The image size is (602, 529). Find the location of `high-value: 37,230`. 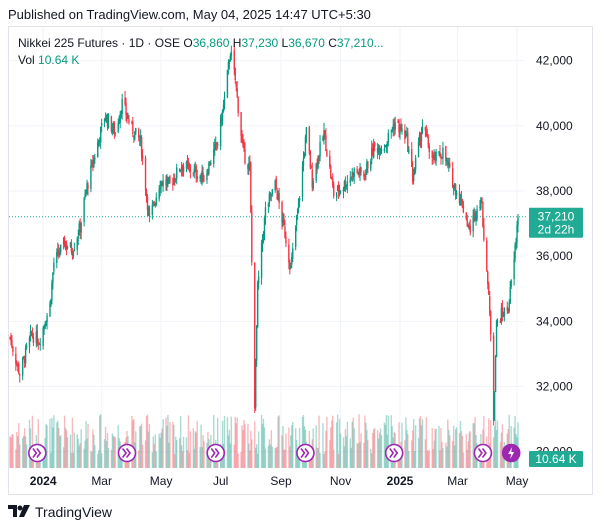

high-value: 37,230 is located at coordinates (260, 43).